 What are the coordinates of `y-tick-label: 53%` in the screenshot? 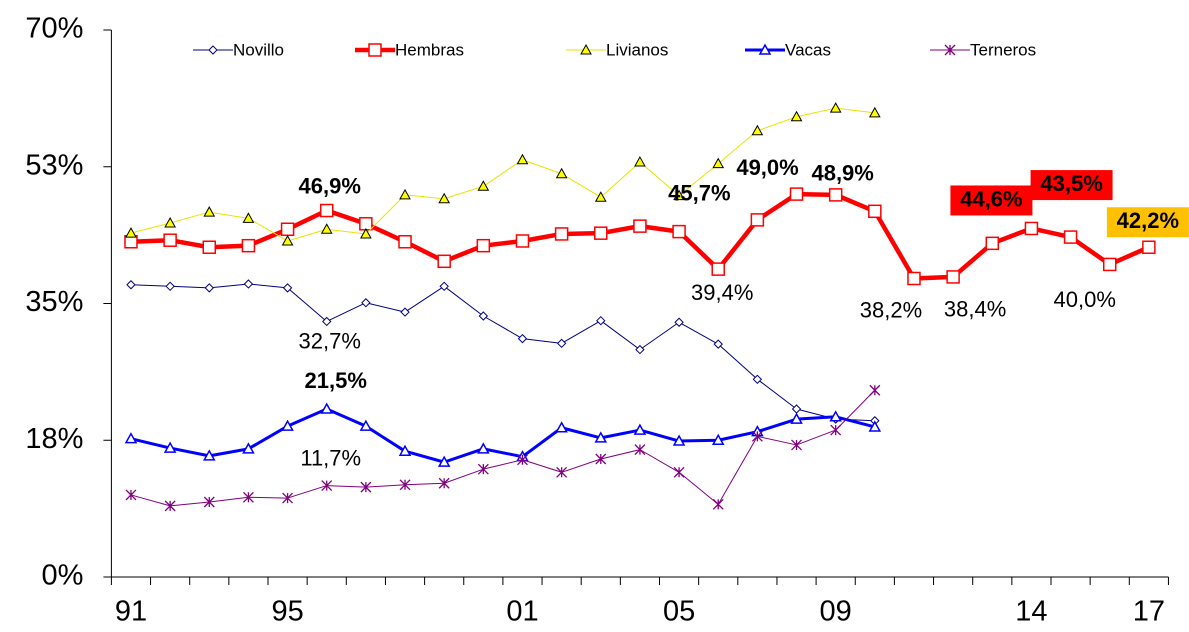 It's located at (54, 165).